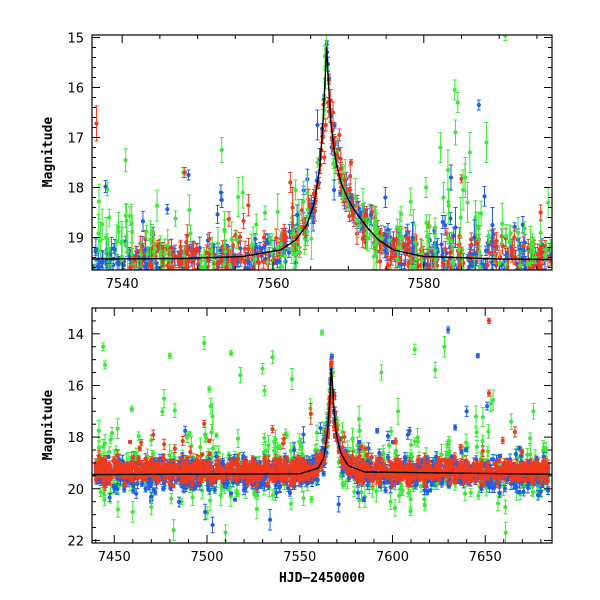 The image size is (600, 600). I want to click on x-tick-label: 7600, so click(392, 557).